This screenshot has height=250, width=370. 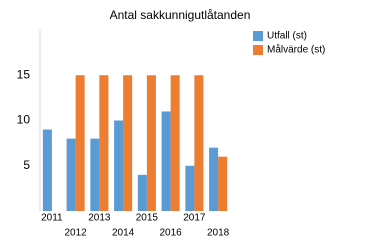 I want to click on x-tick-label: 2016, so click(x=171, y=233).